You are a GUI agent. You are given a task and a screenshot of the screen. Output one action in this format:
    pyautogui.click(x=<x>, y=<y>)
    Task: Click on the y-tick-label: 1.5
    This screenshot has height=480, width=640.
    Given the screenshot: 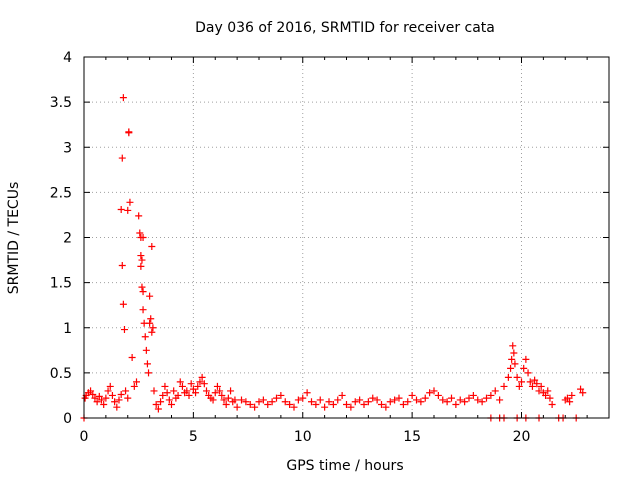 What is the action you would take?
    pyautogui.click(x=61, y=284)
    